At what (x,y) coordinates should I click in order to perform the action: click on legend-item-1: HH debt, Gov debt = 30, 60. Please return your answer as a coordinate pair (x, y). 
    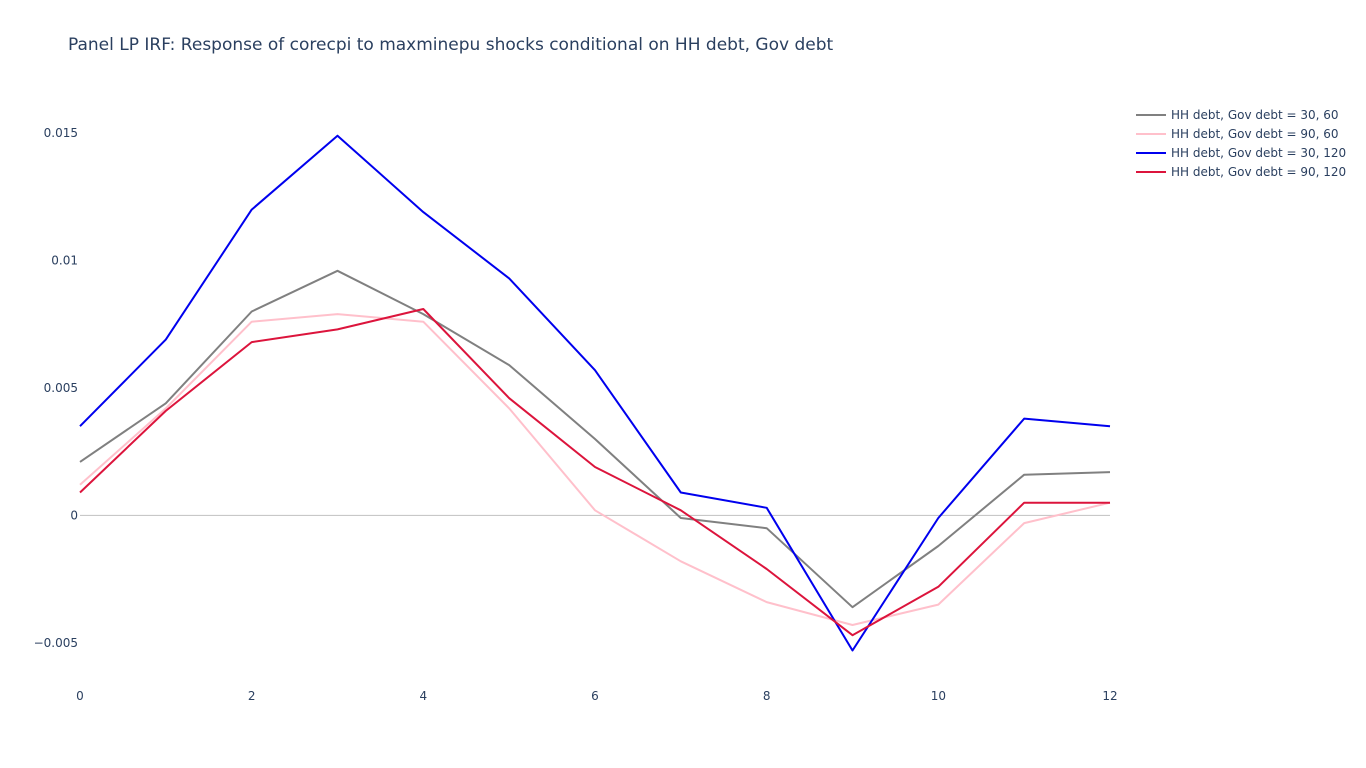
    Looking at the image, I should click on (1237, 115).